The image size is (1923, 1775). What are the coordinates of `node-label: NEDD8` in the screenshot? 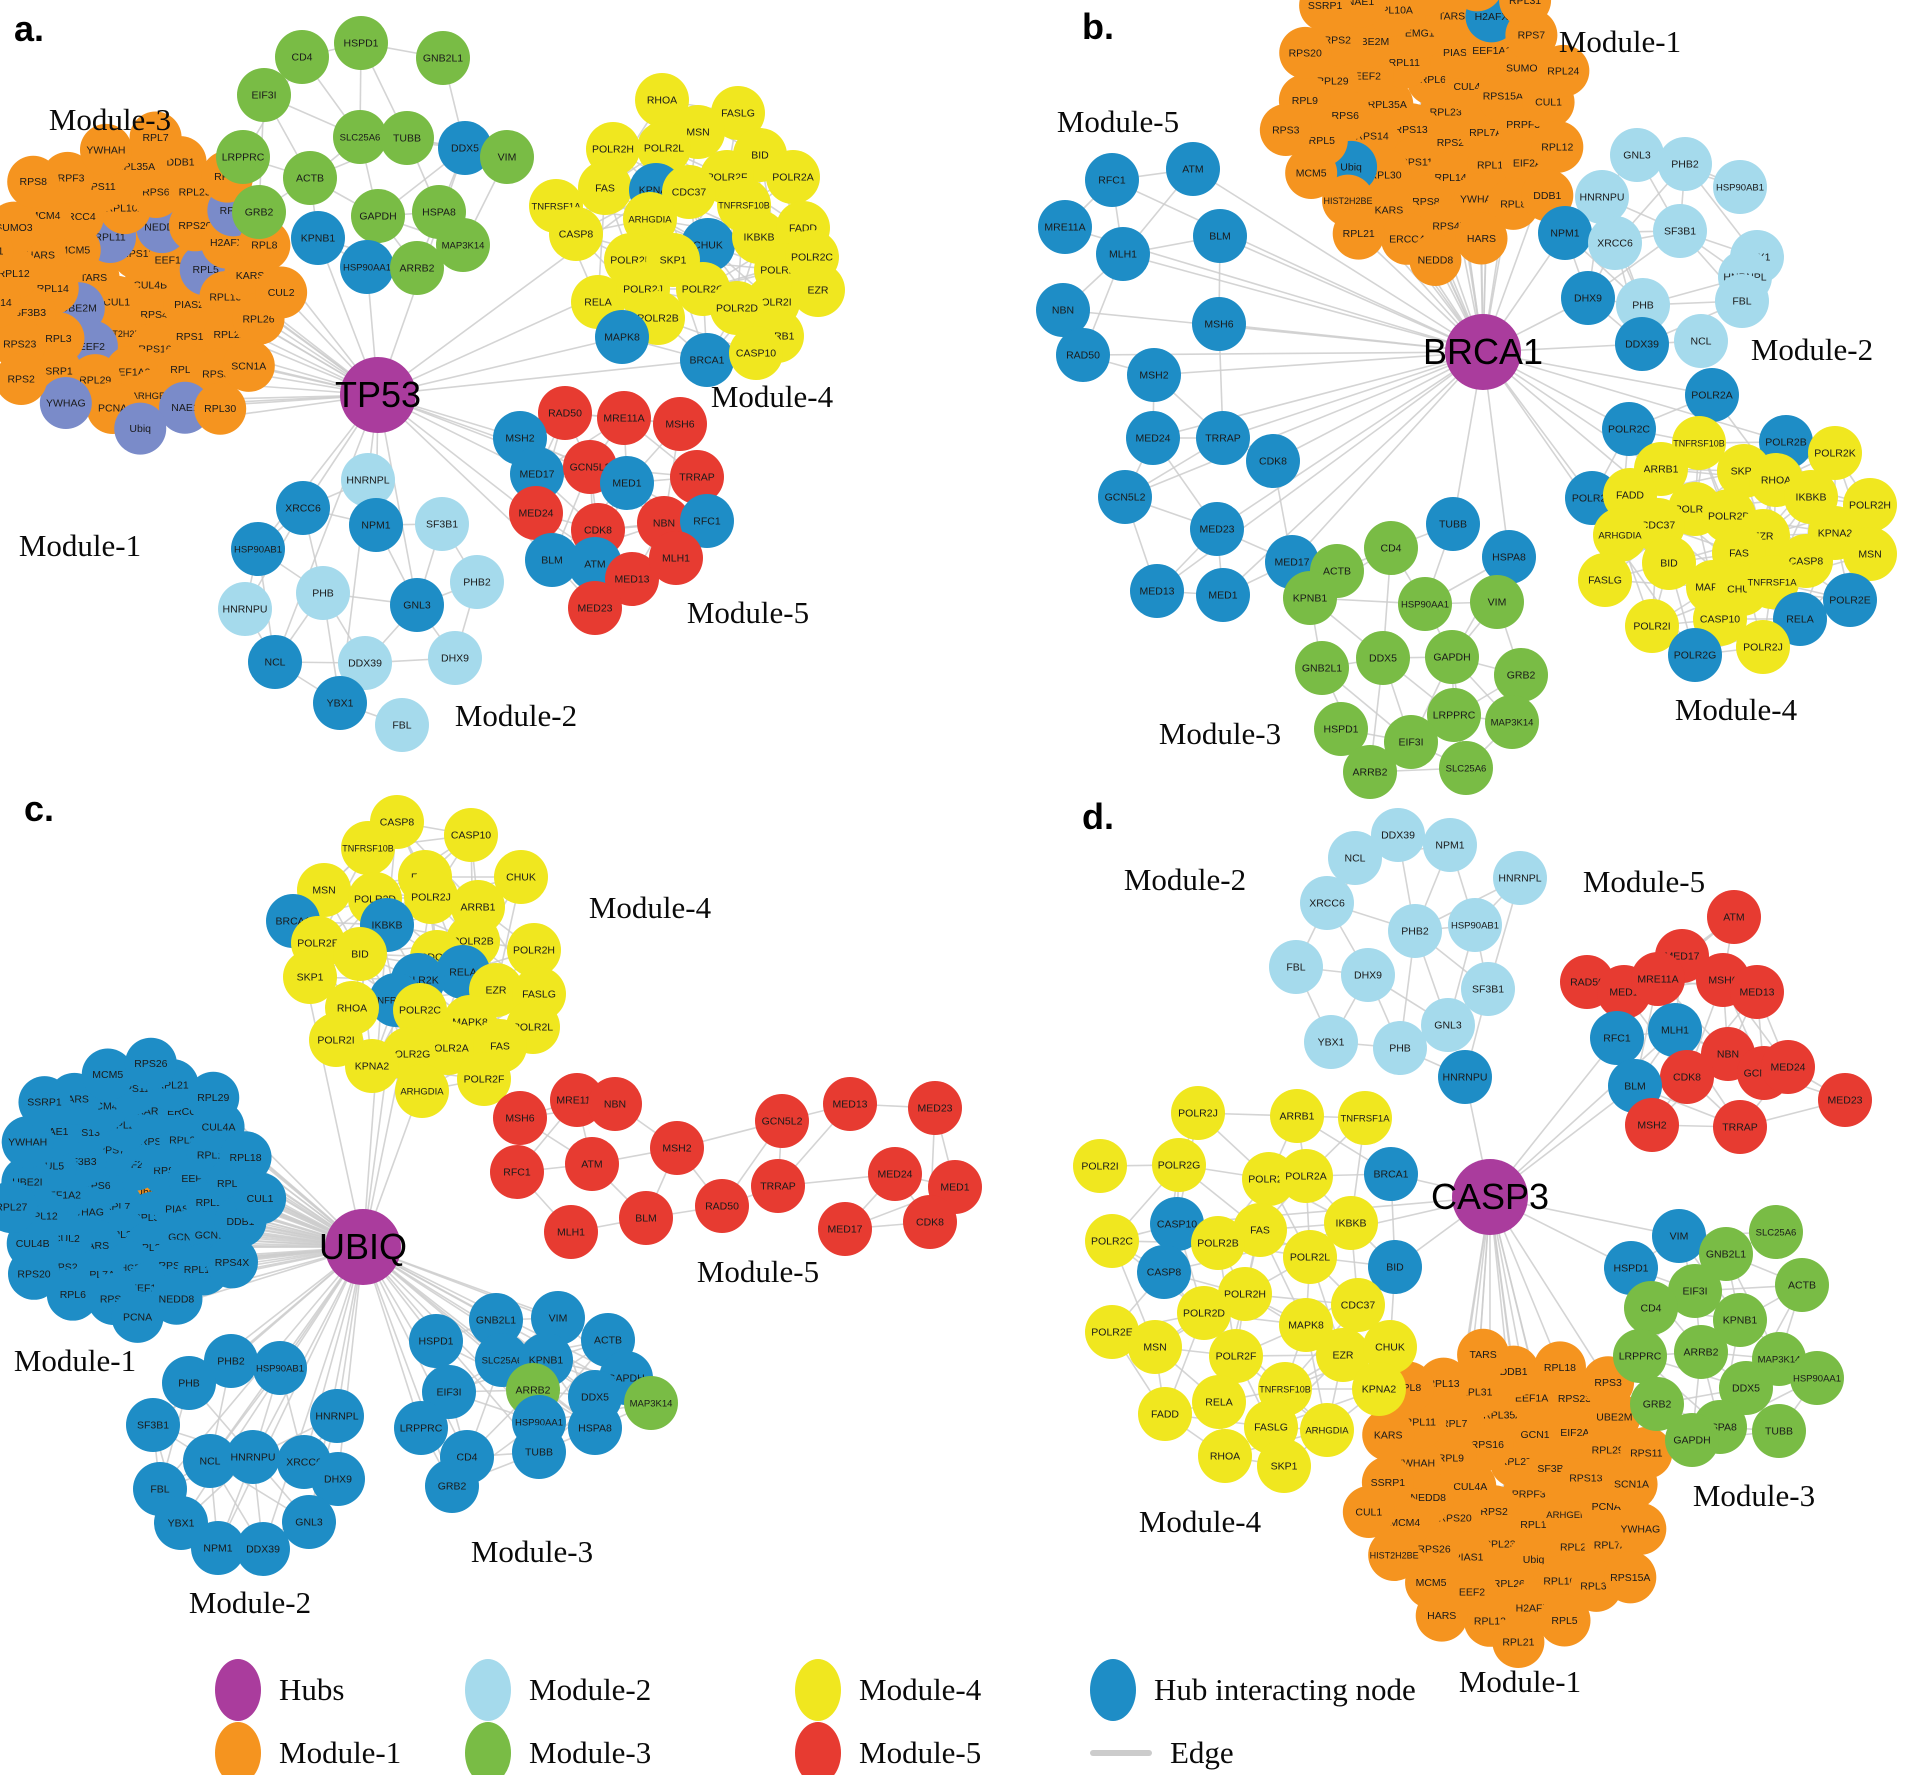 It's located at (177, 1299).